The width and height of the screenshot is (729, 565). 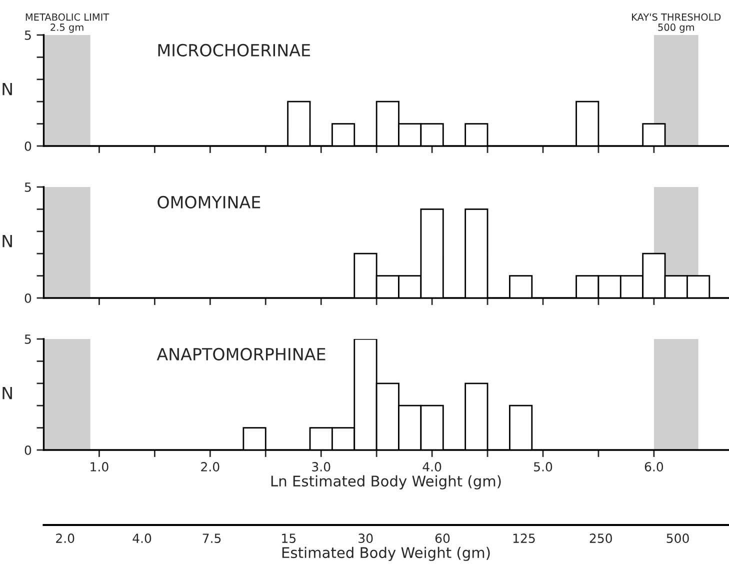 What do you see at coordinates (386, 482) in the screenshot?
I see `x-axis-title: Ln Estimated Body Weight (gm)` at bounding box center [386, 482].